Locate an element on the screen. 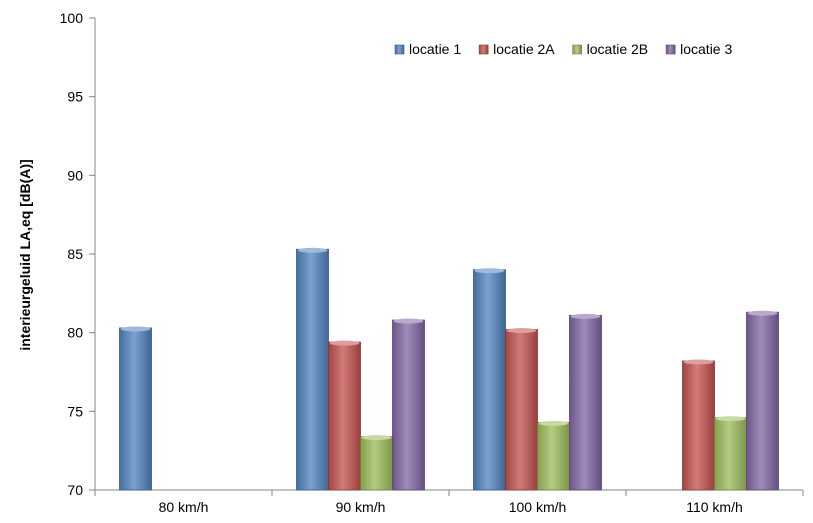 The image size is (813, 523). y-tick-label: 80 is located at coordinates (75, 333).